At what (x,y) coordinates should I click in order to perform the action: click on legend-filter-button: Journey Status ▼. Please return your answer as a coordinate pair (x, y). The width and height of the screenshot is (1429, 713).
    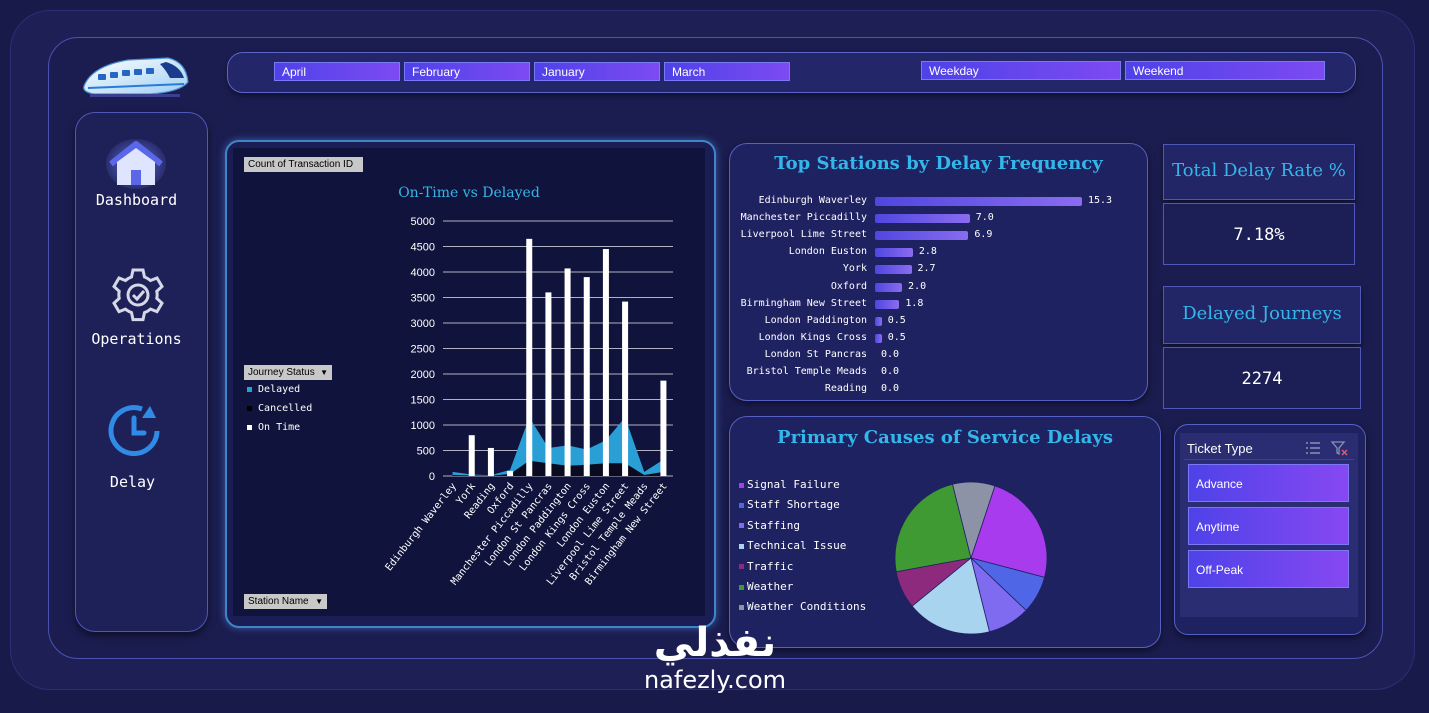
    Looking at the image, I should click on (288, 372).